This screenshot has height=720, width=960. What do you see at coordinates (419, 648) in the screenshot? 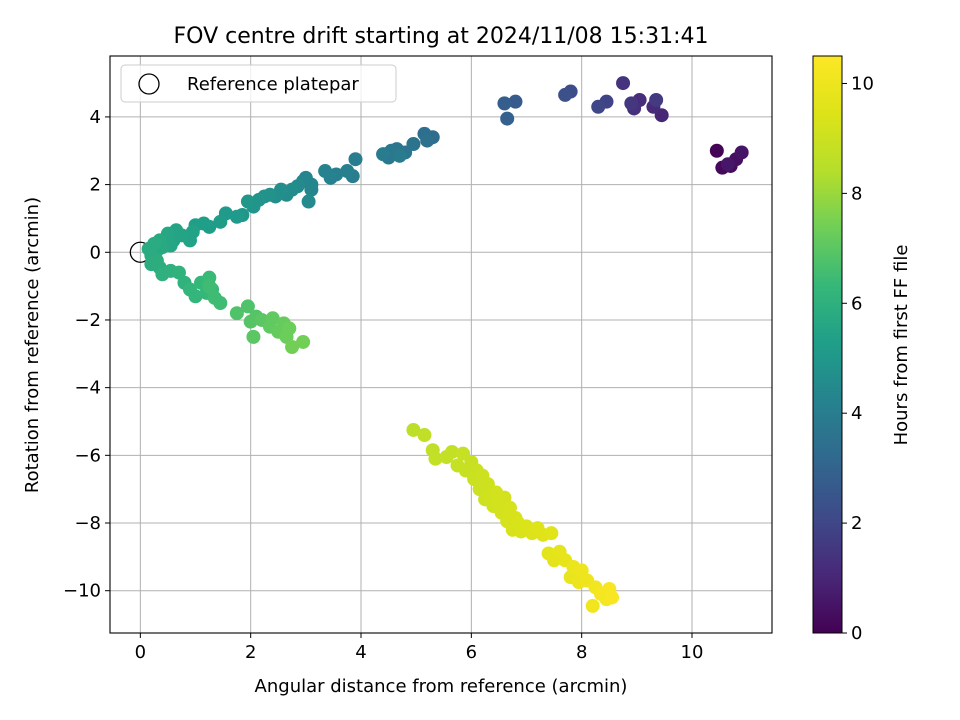
I see `x-axis: 0 2 4 6 8 10` at bounding box center [419, 648].